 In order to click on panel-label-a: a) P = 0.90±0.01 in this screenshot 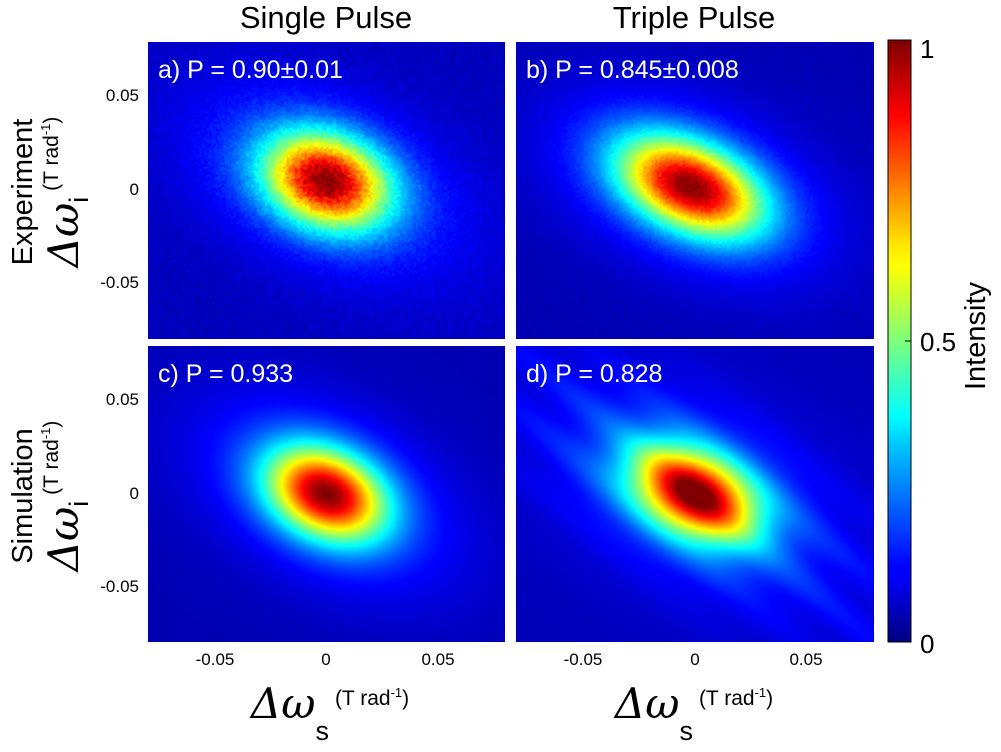, I will do `click(250, 70)`.